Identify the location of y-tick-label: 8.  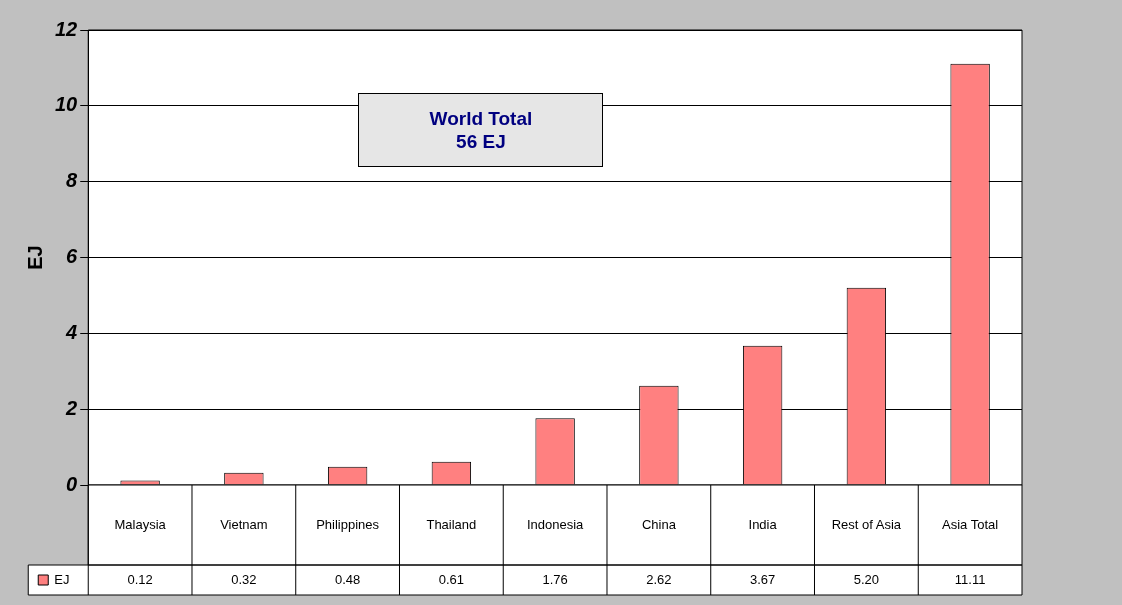
(72, 180).